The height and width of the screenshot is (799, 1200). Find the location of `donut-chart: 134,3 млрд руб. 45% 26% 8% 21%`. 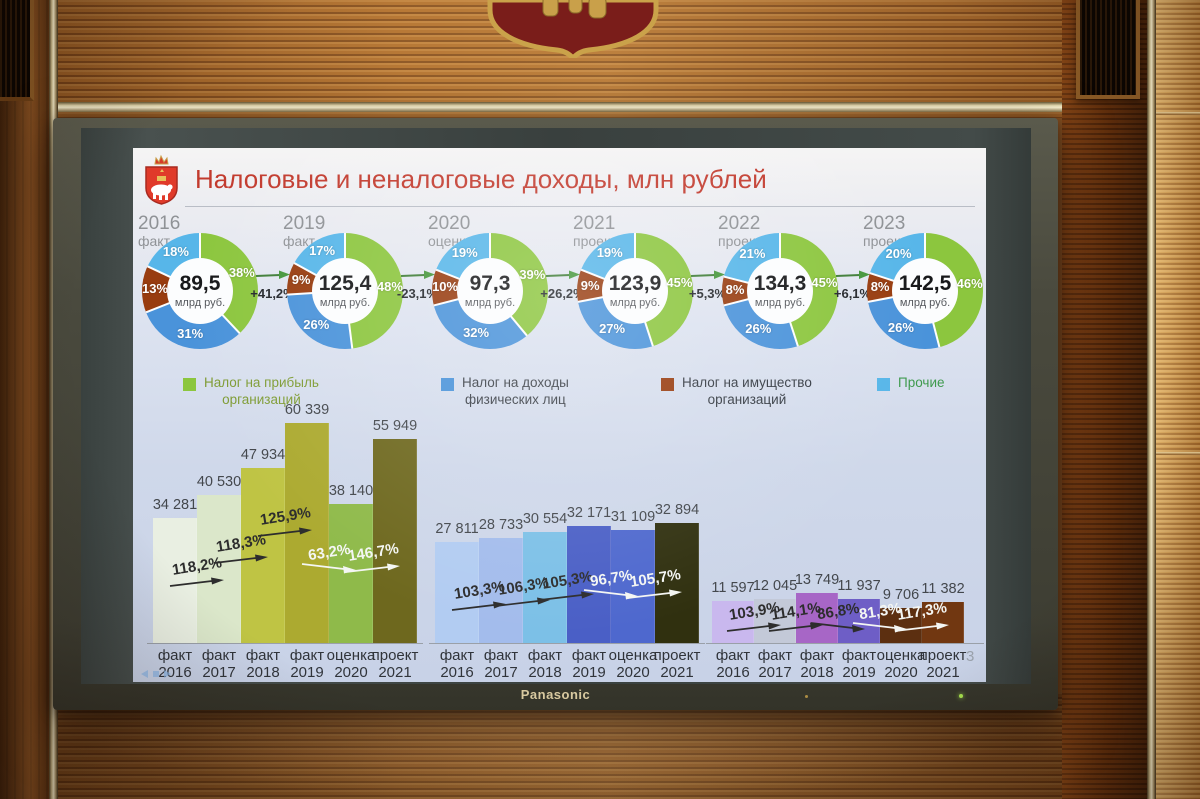

donut-chart: 134,3 млрд руб. 45% 26% 8% 21% is located at coordinates (780, 291).